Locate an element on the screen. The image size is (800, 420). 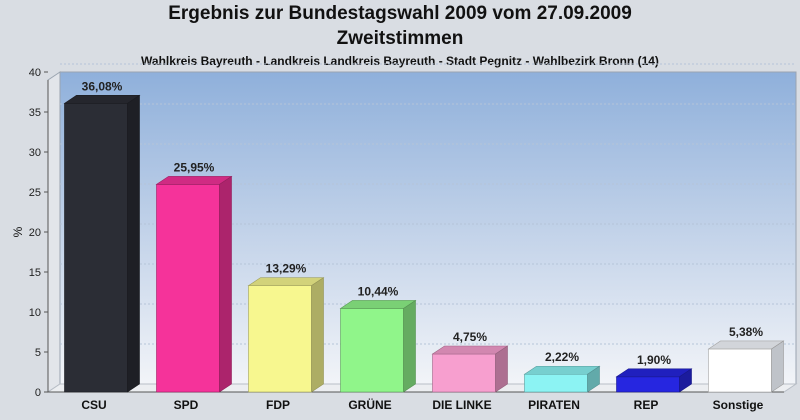
y-axis-label: % is located at coordinates (18, 231).